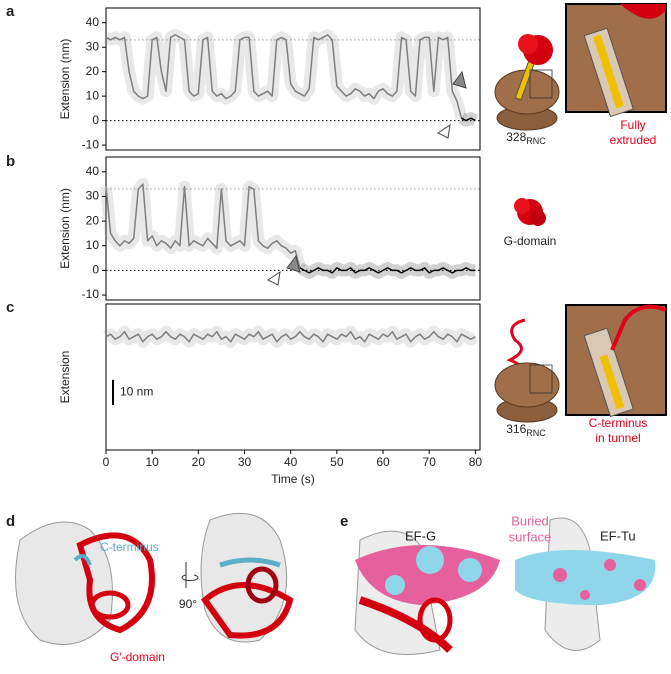  I want to click on caption: Fully, so click(632, 125).